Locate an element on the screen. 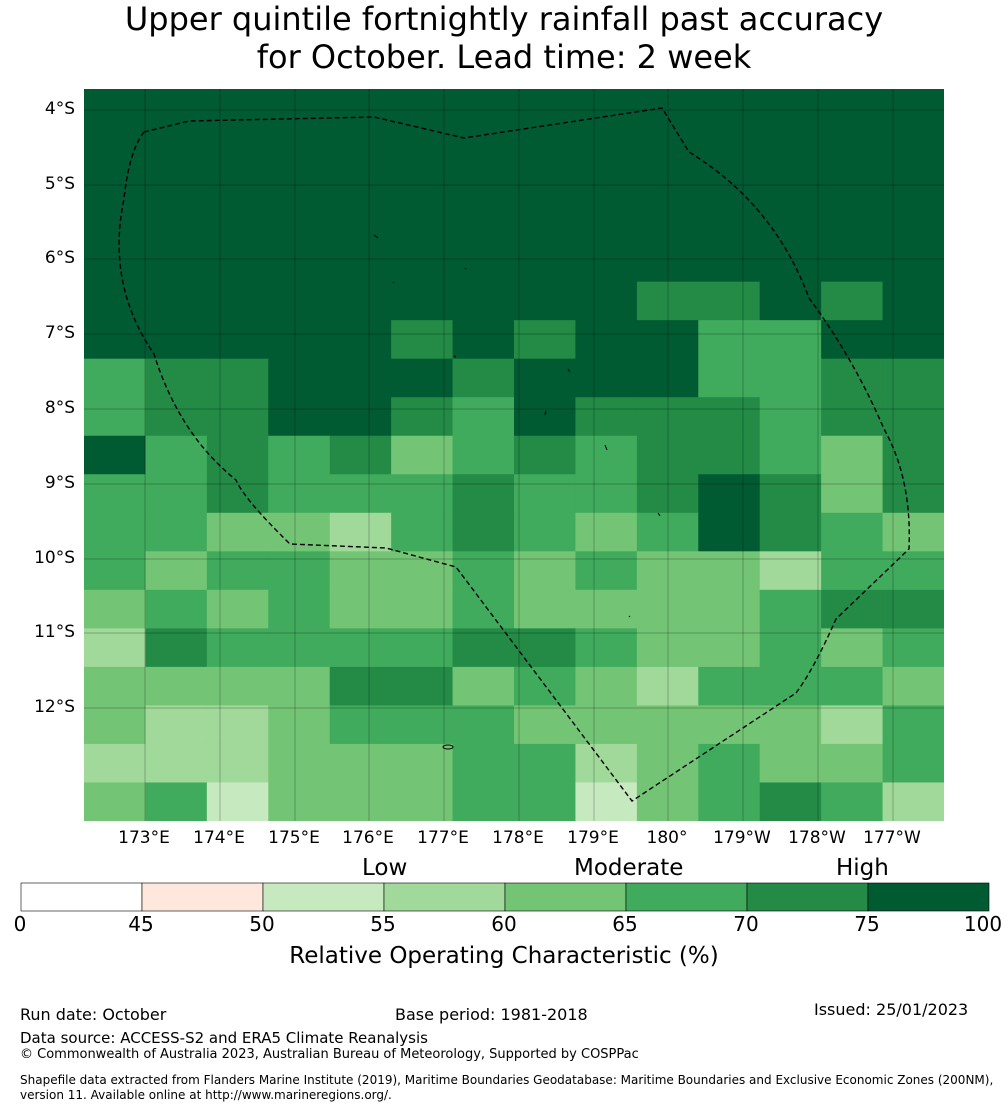  colorbar is located at coordinates (505, 897).